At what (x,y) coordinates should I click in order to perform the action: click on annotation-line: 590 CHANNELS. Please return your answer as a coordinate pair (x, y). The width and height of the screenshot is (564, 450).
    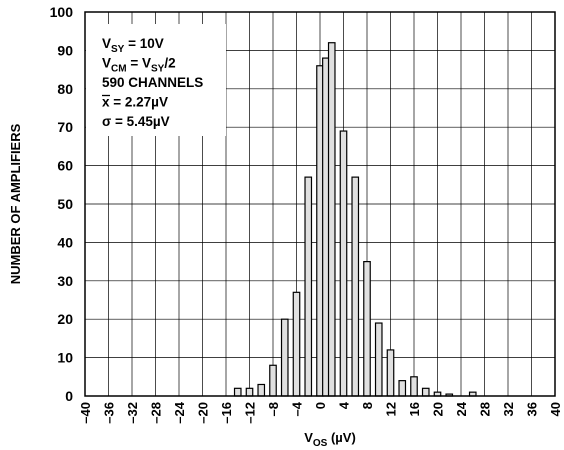
    Looking at the image, I should click on (152, 82).